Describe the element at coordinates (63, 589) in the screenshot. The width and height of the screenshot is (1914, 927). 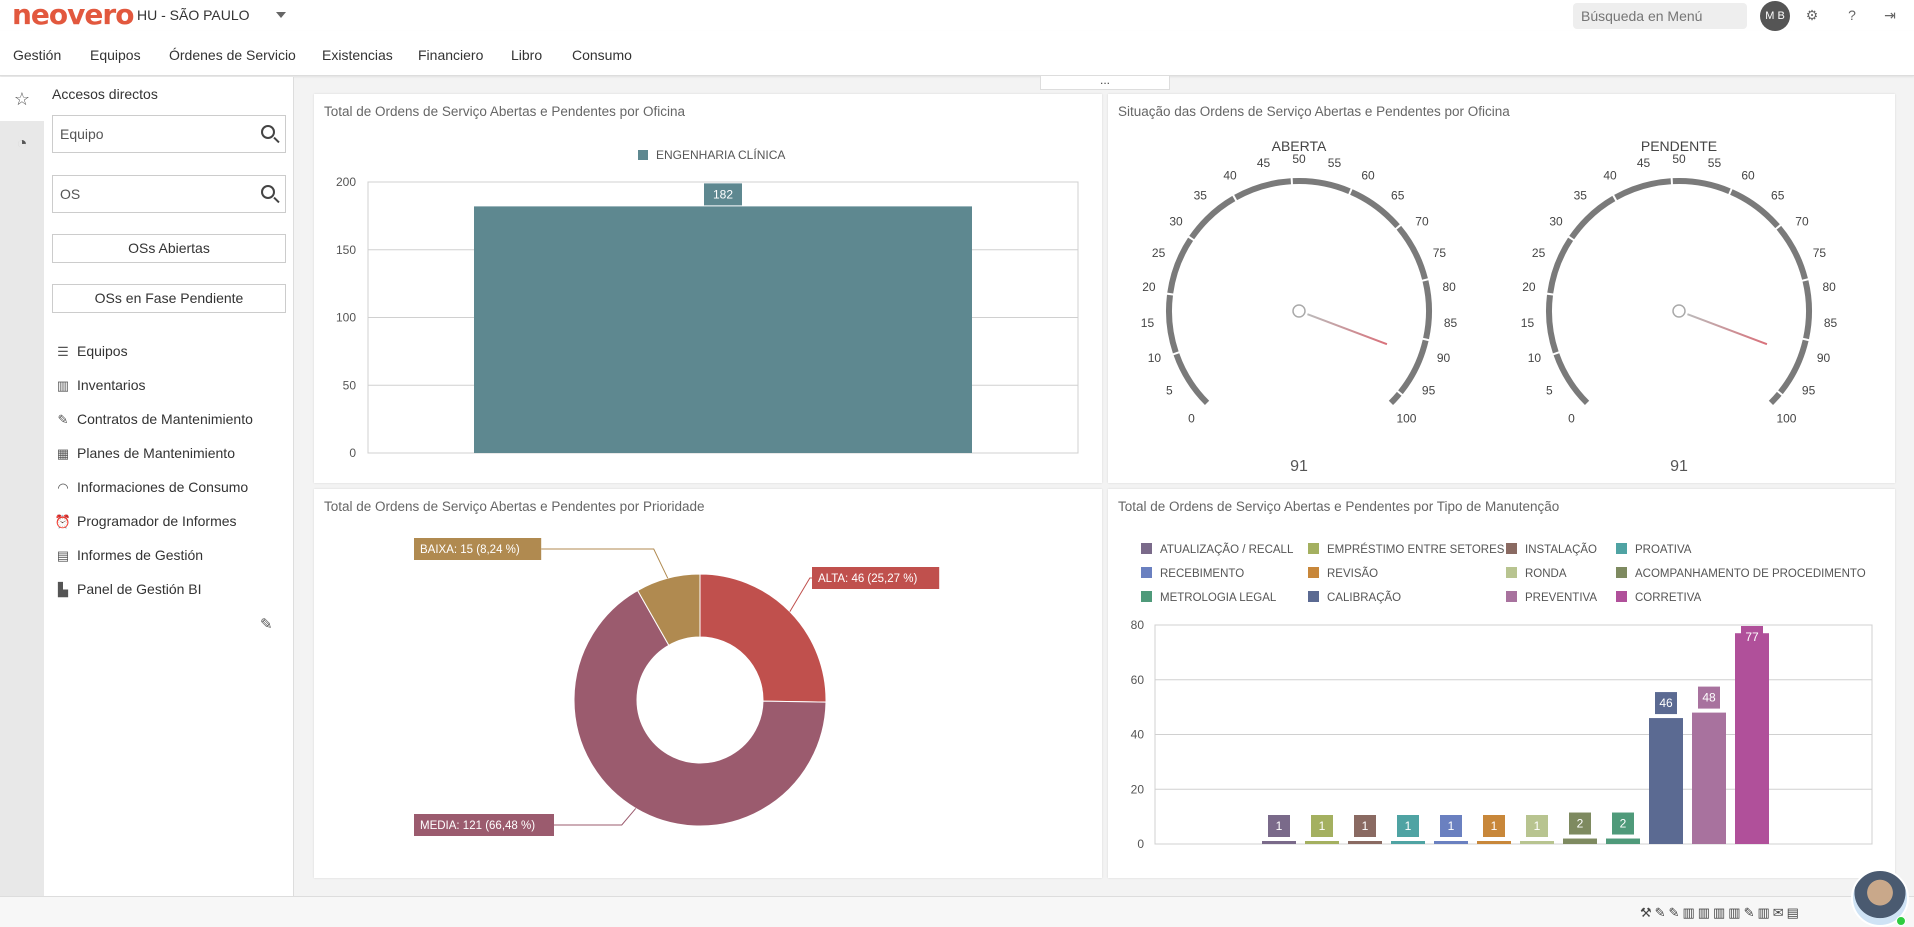
I see `chart-icon: ▙` at that location.